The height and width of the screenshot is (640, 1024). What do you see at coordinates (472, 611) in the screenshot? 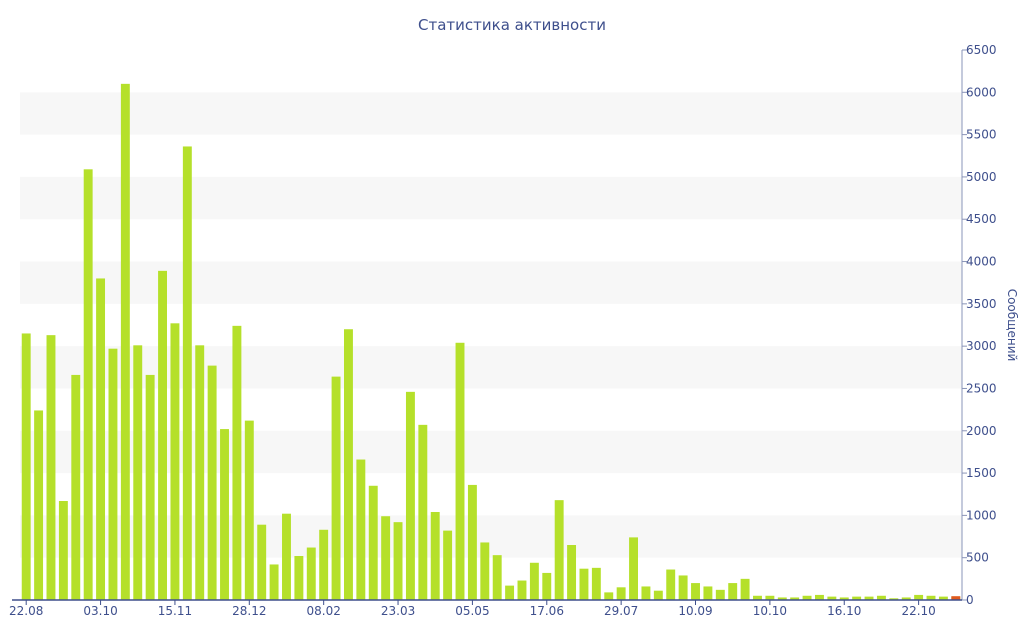
I see `x-tick-label: 05.05` at bounding box center [472, 611].